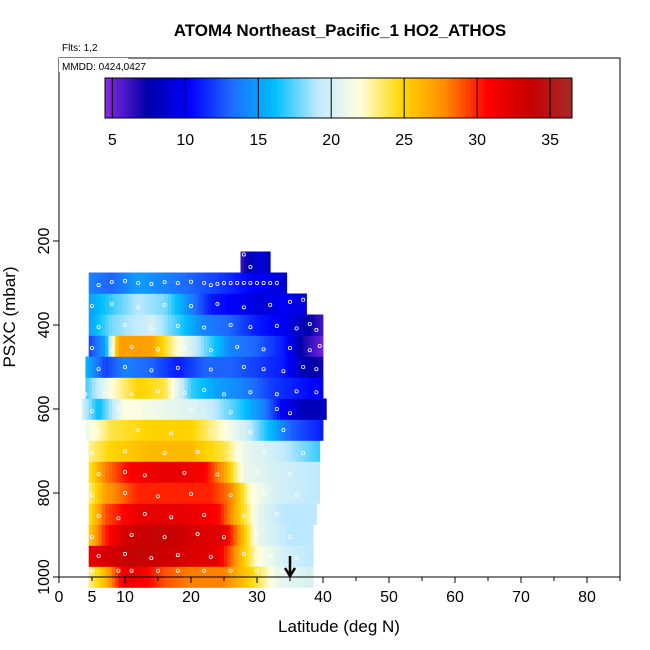 This screenshot has height=650, width=650. Describe the element at coordinates (125, 597) in the screenshot. I see `x-tick-label: 10` at that location.